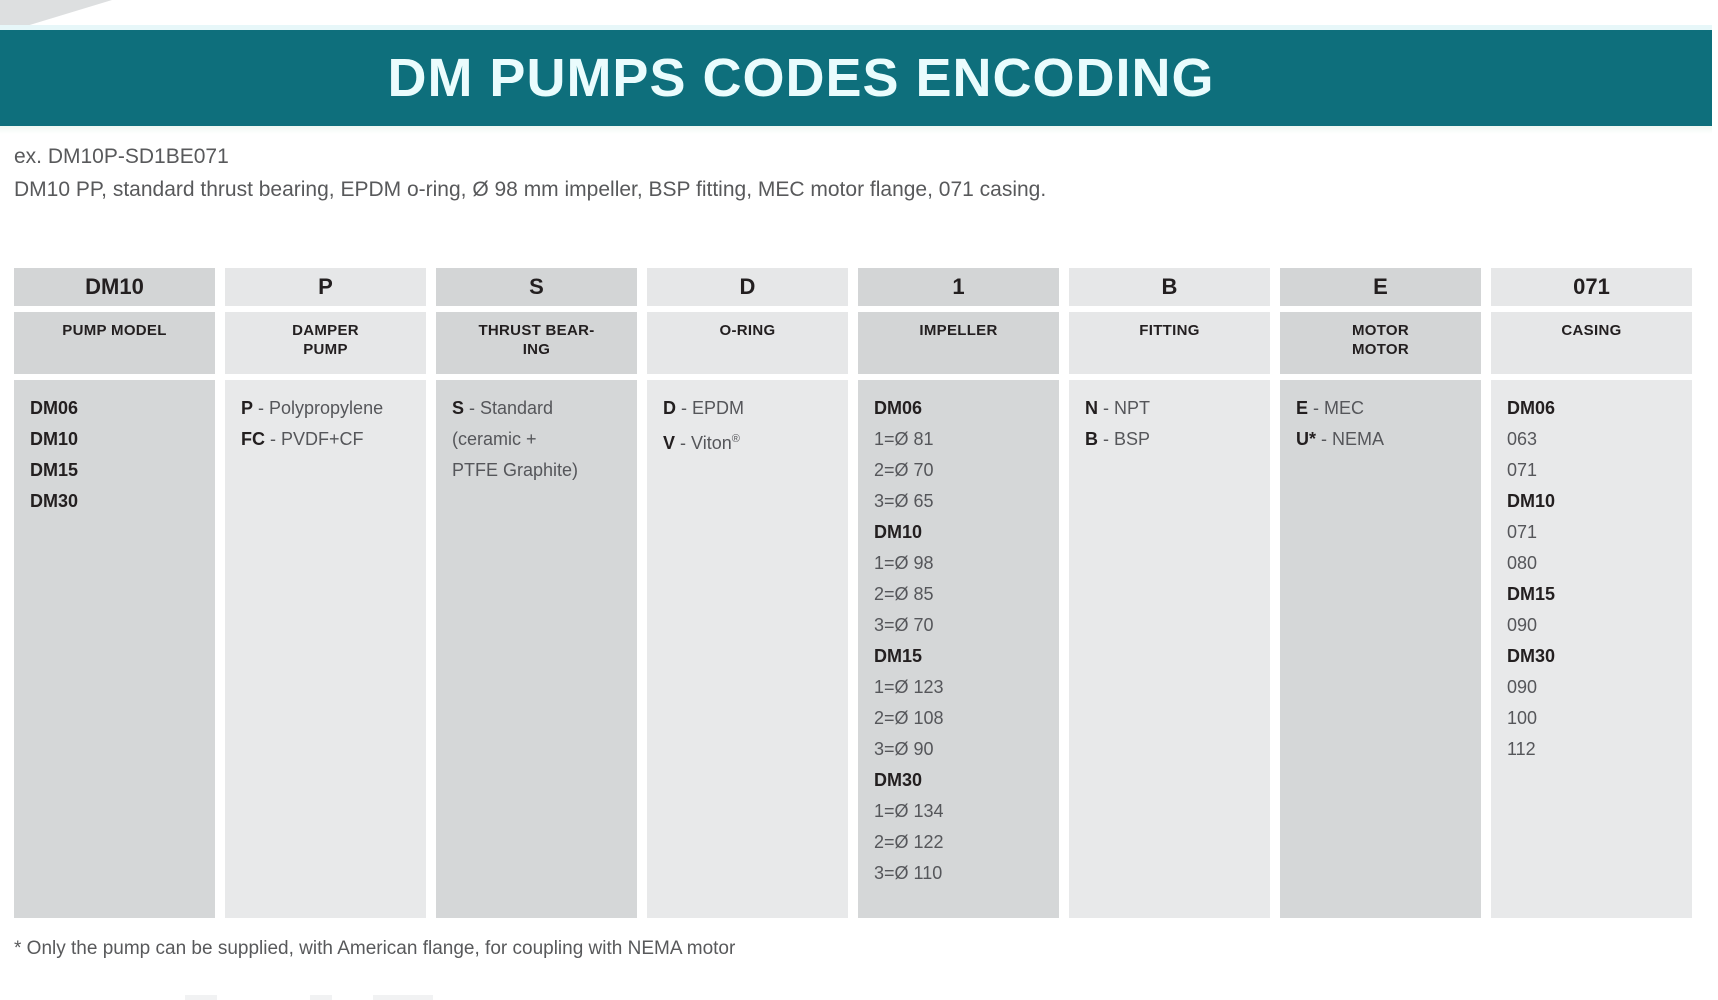  What do you see at coordinates (312, 408) in the screenshot?
I see `value-line: P - Polypropylene` at bounding box center [312, 408].